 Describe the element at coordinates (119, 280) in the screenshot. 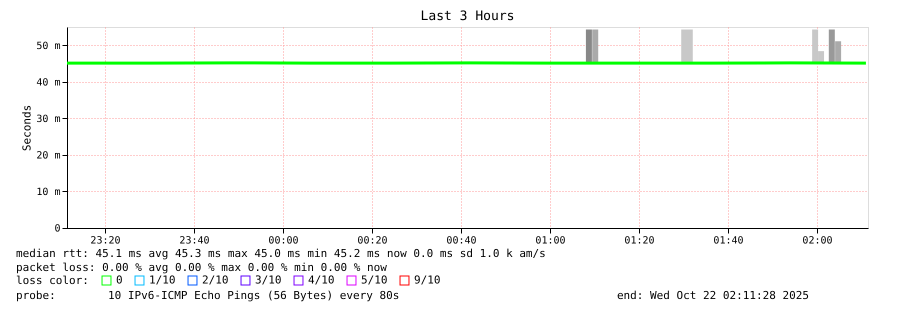

I see `legend-label: 0` at that location.